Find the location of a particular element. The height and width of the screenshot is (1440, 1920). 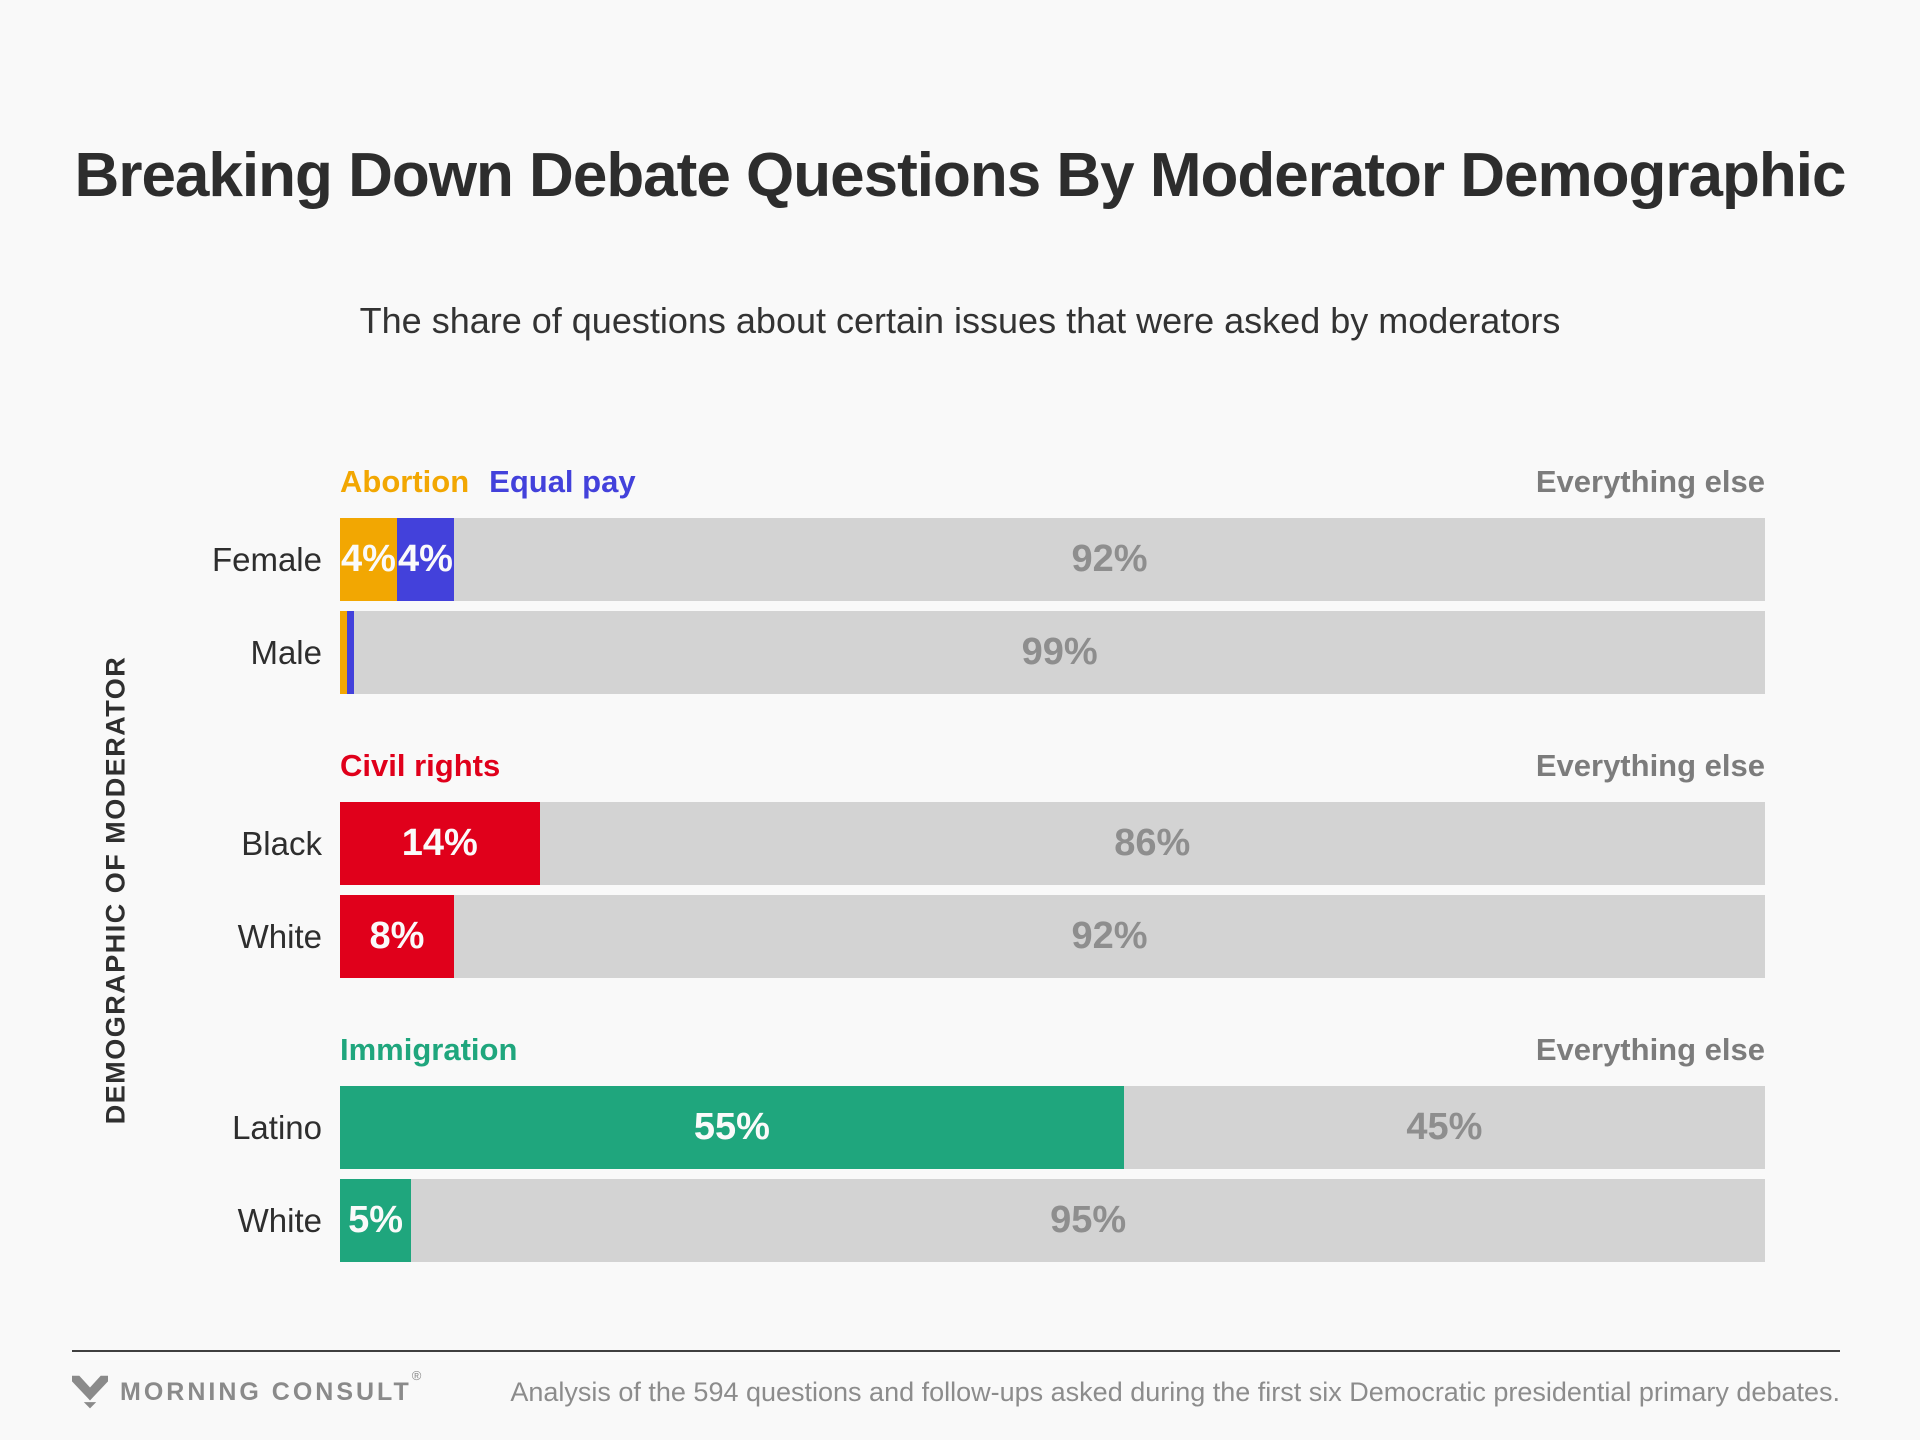

stacked-bar: 14% 86% is located at coordinates (1052, 843).